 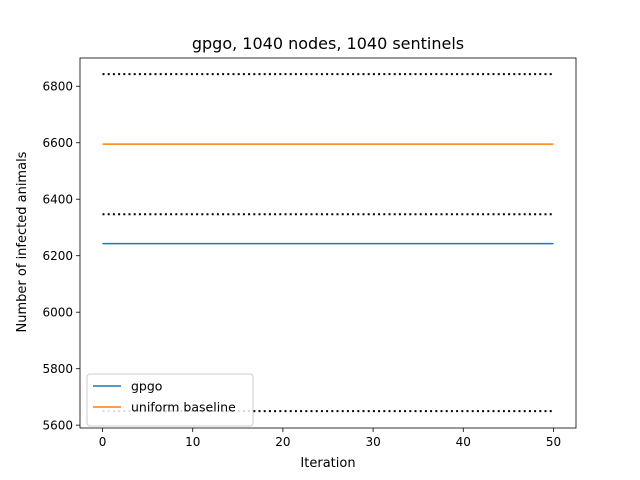 I want to click on y-tick-label: 5800, so click(x=57, y=369).